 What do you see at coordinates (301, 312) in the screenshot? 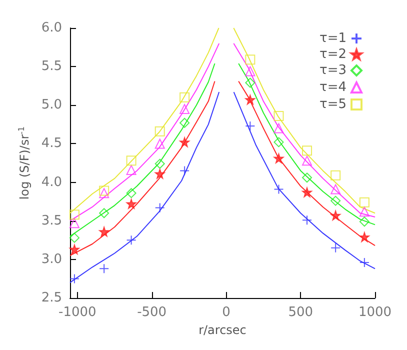
I see `x-tick-label: 500` at bounding box center [301, 312].